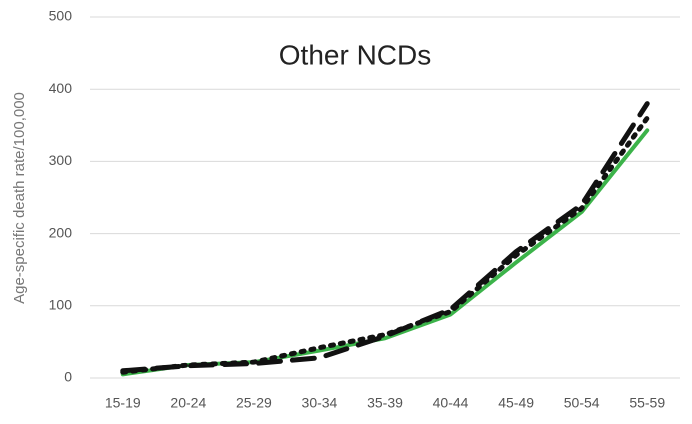 This screenshot has height=424, width=692. Describe the element at coordinates (61, 88) in the screenshot. I see `y-tick-label: 400` at that location.